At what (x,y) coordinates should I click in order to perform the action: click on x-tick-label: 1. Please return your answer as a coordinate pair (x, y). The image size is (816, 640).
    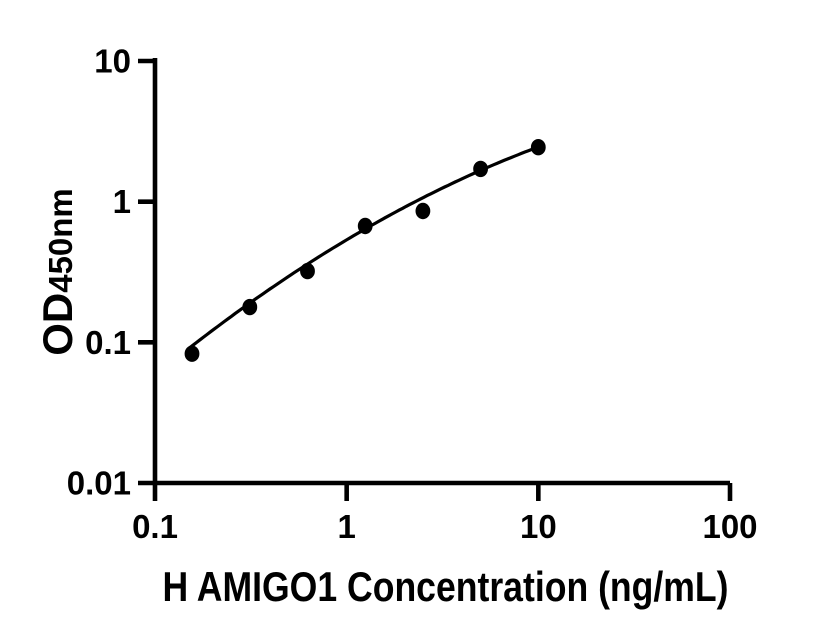
    Looking at the image, I should click on (346, 526).